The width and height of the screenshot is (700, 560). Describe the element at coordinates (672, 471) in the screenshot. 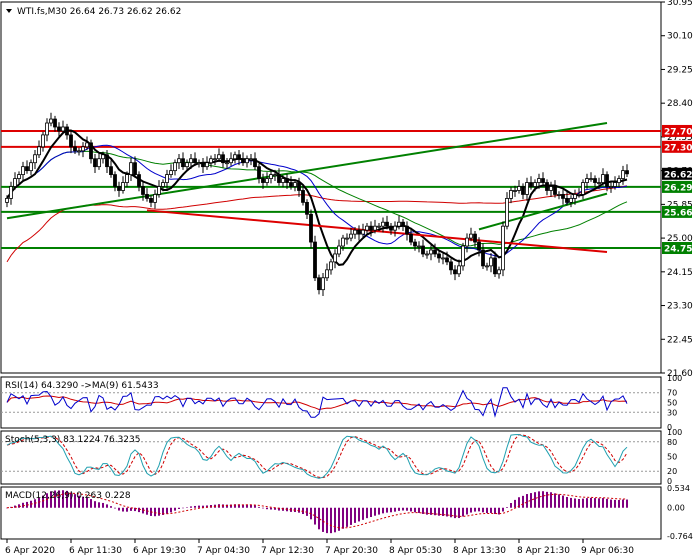

I see `stoch-tick-label: 20` at that location.